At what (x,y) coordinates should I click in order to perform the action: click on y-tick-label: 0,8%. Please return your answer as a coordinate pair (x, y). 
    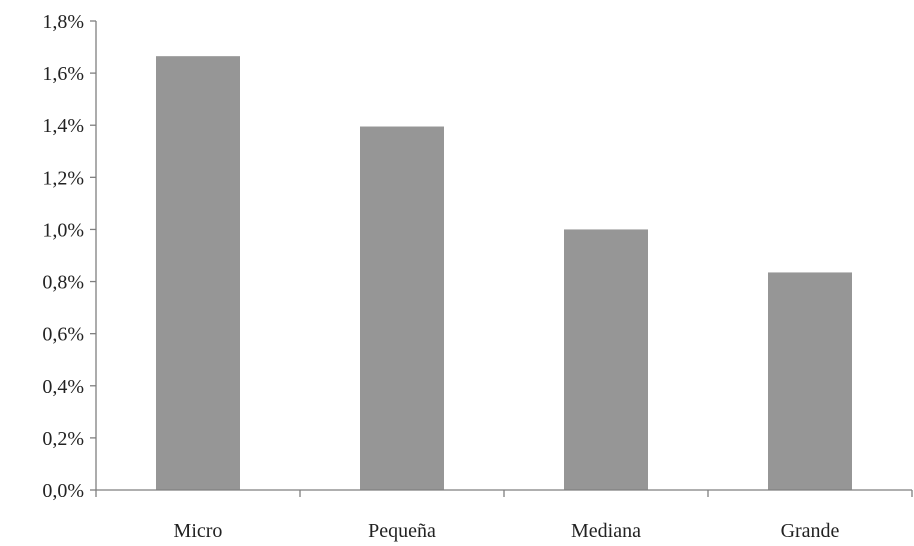
    Looking at the image, I should click on (63, 283).